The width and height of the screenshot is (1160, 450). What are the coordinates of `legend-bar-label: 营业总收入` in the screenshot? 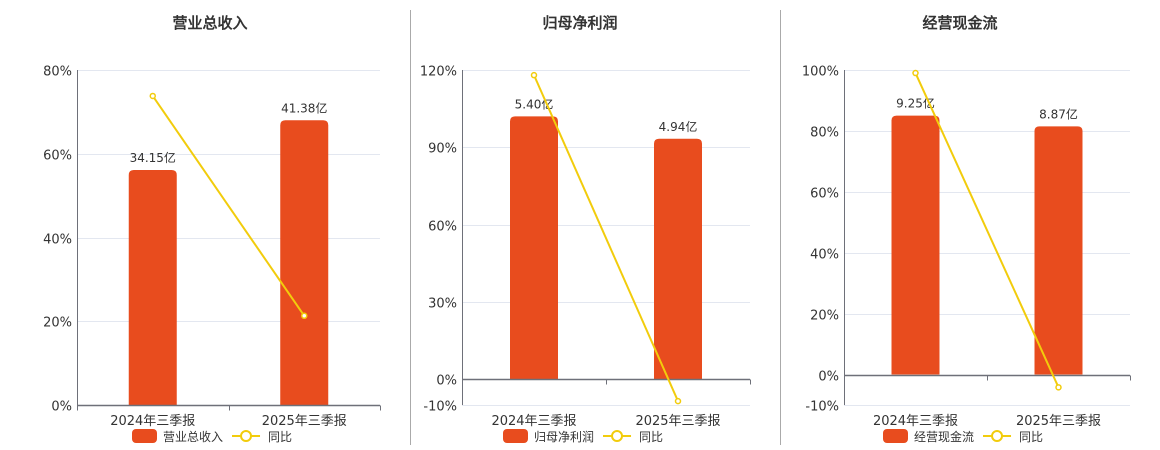 It's located at (193, 437).